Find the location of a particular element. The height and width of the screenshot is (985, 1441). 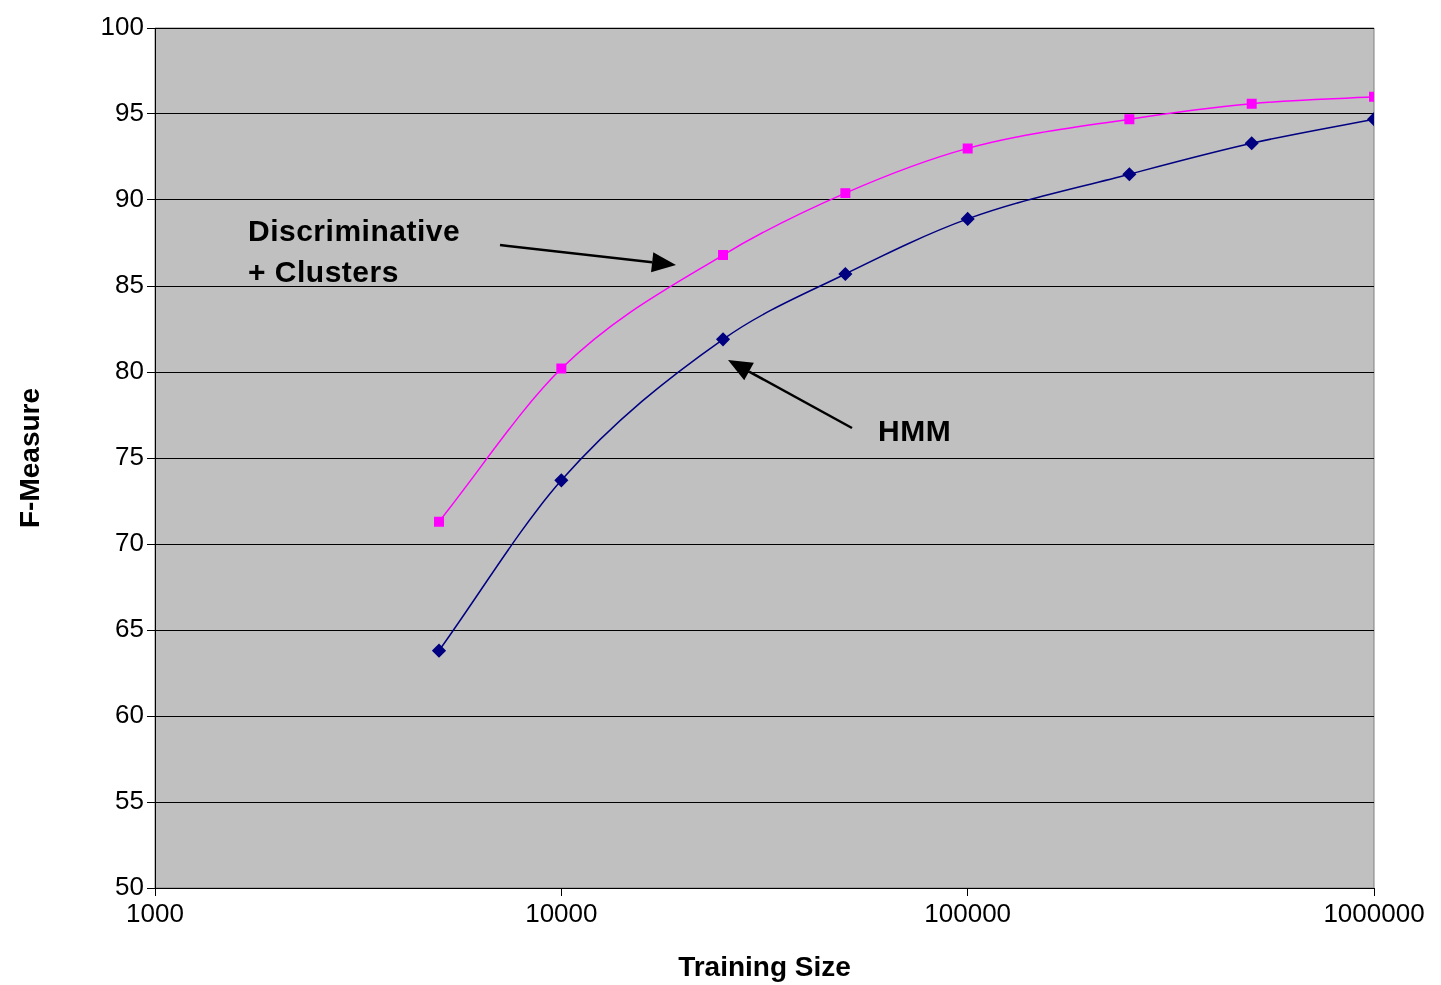

y-tick-label: 85 is located at coordinates (129, 284).